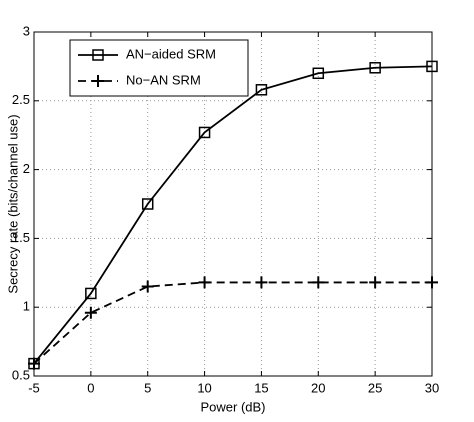 This screenshot has width=474, height=422. What do you see at coordinates (318, 387) in the screenshot?
I see `x-tick-label: 20` at bounding box center [318, 387].